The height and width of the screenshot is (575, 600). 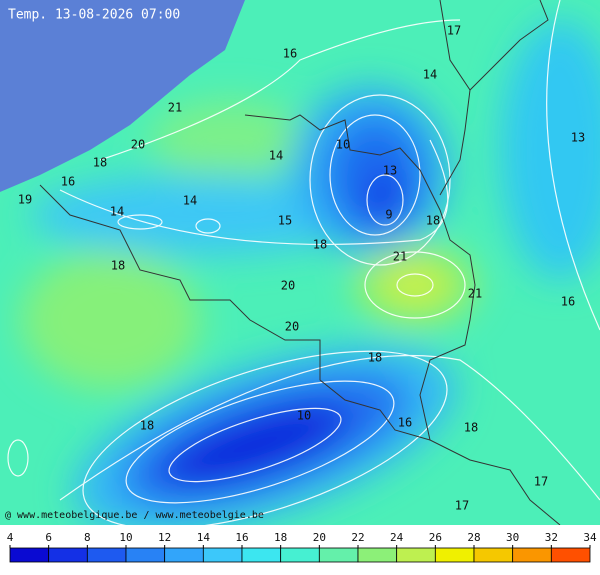 What do you see at coordinates (122, 96) in the screenshot?
I see `sea` at bounding box center [122, 96].